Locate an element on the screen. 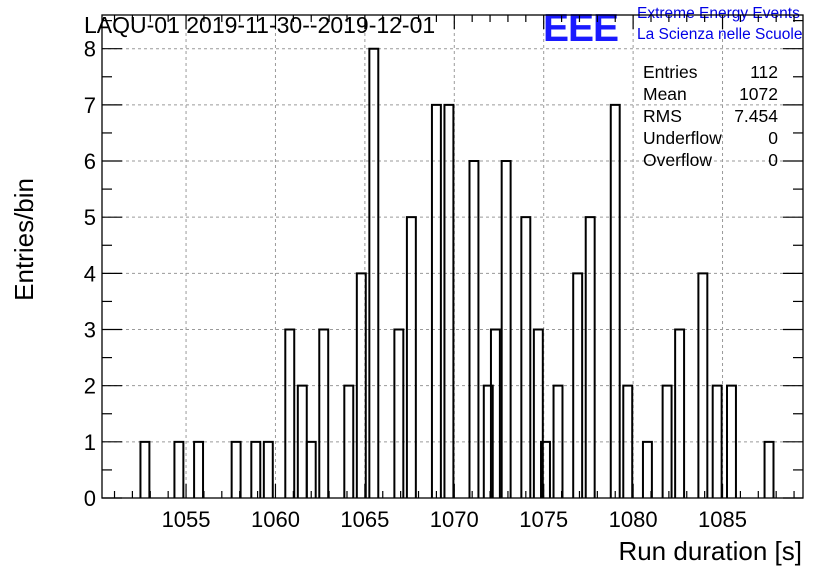 This screenshot has width=836, height=572. stat-label: Overflow is located at coordinates (677, 160).